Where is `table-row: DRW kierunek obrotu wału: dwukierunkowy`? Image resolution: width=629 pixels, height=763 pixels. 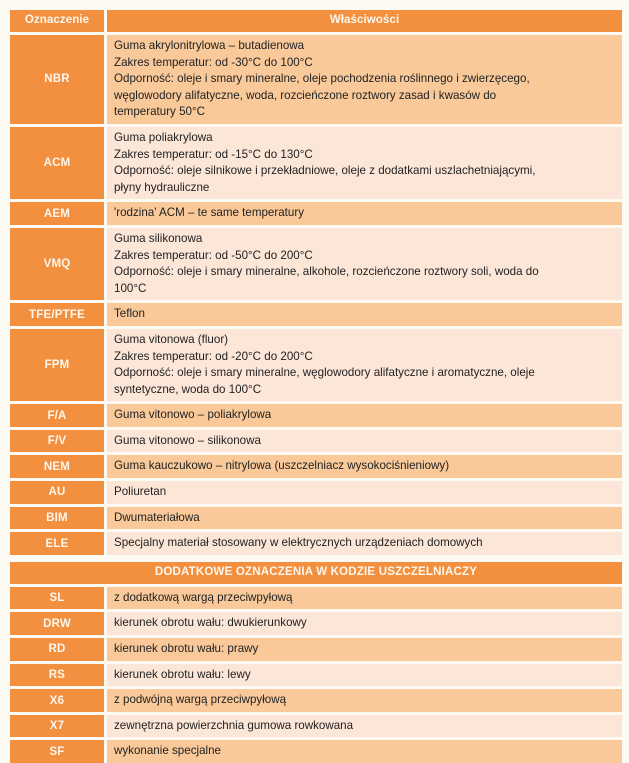
table-row: DRW kierunek obrotu wału: dwukierunkowy is located at coordinates (316, 624).